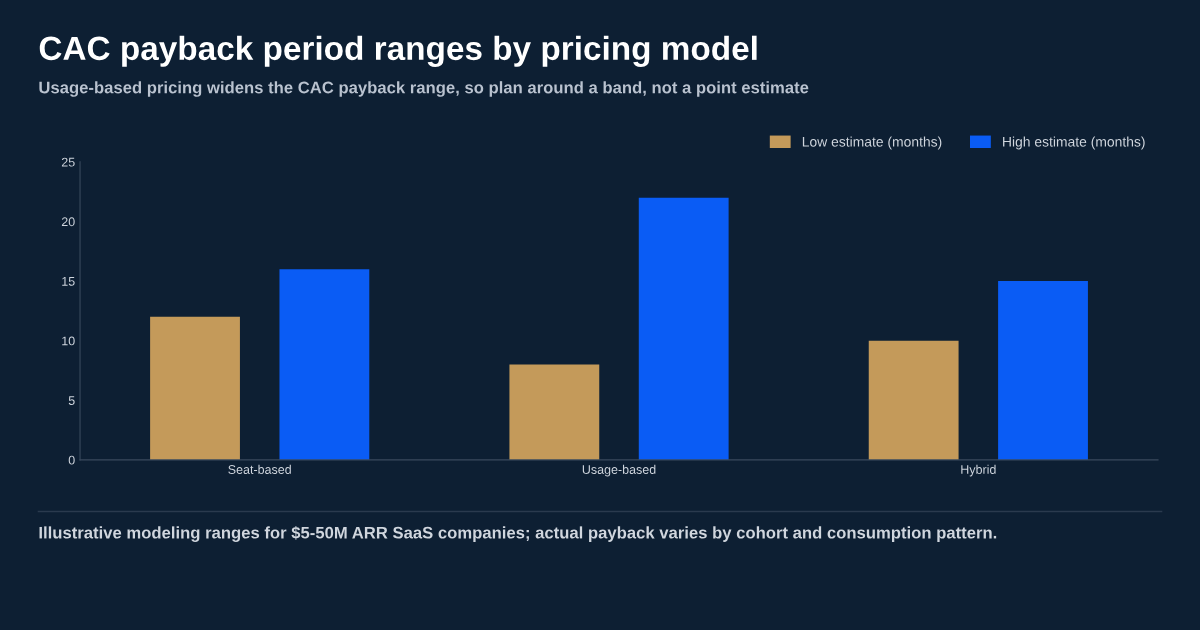 This screenshot has height=630, width=1200. What do you see at coordinates (68, 341) in the screenshot?
I see `y-tick-label: 10` at bounding box center [68, 341].